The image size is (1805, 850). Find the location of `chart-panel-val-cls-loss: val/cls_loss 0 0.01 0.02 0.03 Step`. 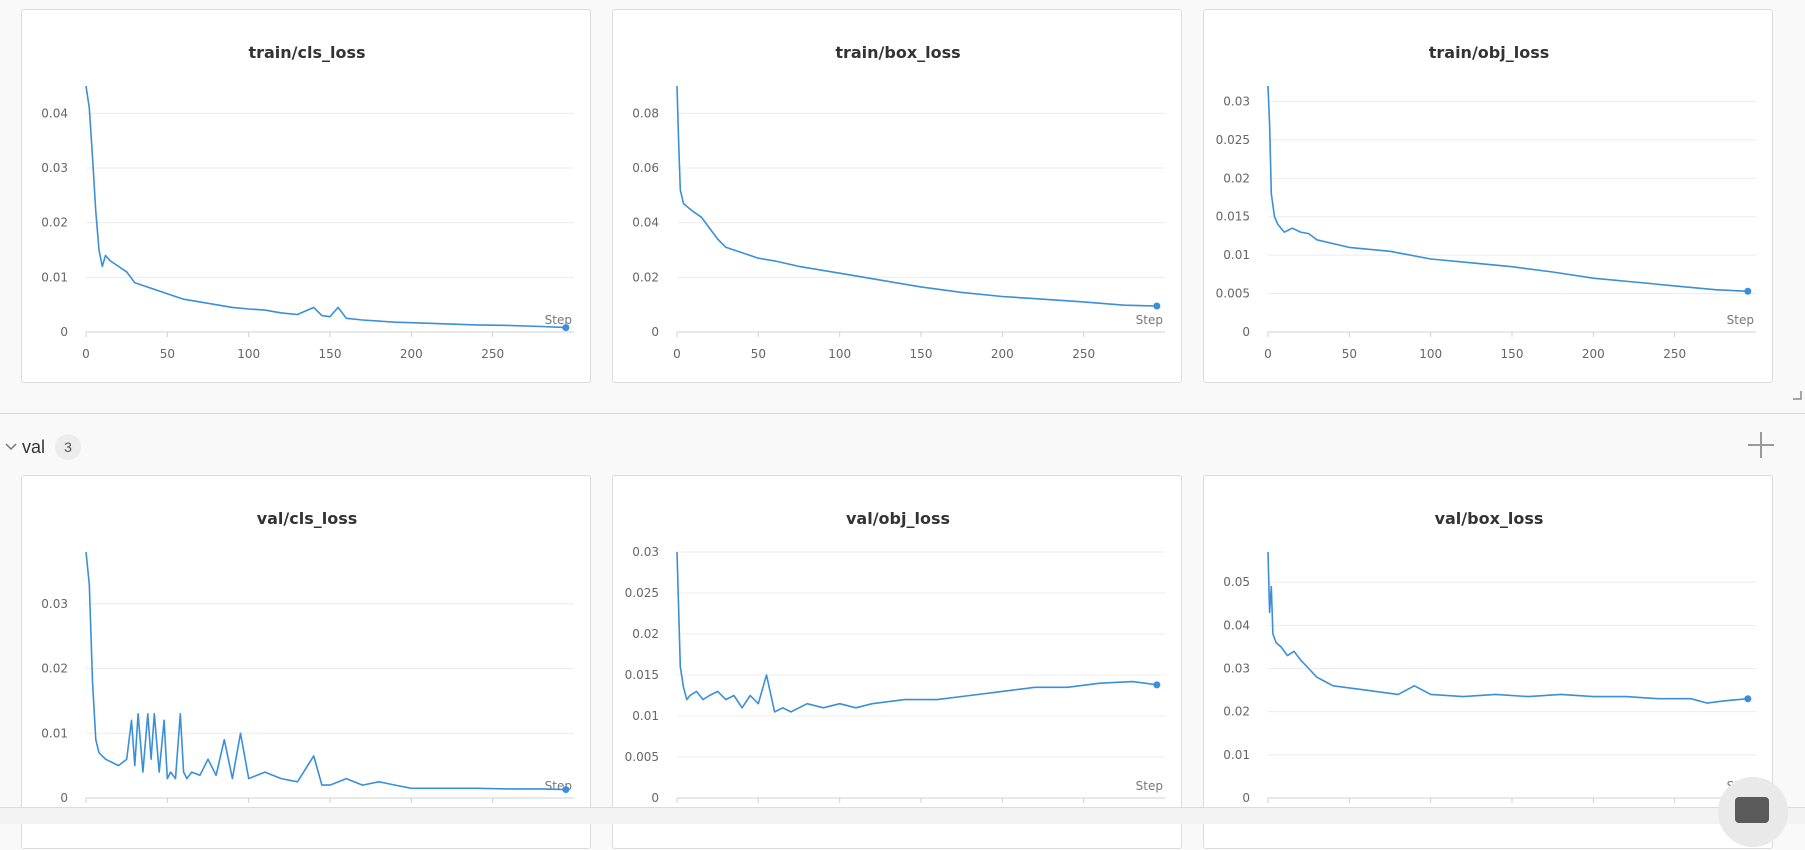

chart-panel-val-cls-loss: val/cls_loss 0 0.01 0.02 0.03 Step is located at coordinates (306, 662).